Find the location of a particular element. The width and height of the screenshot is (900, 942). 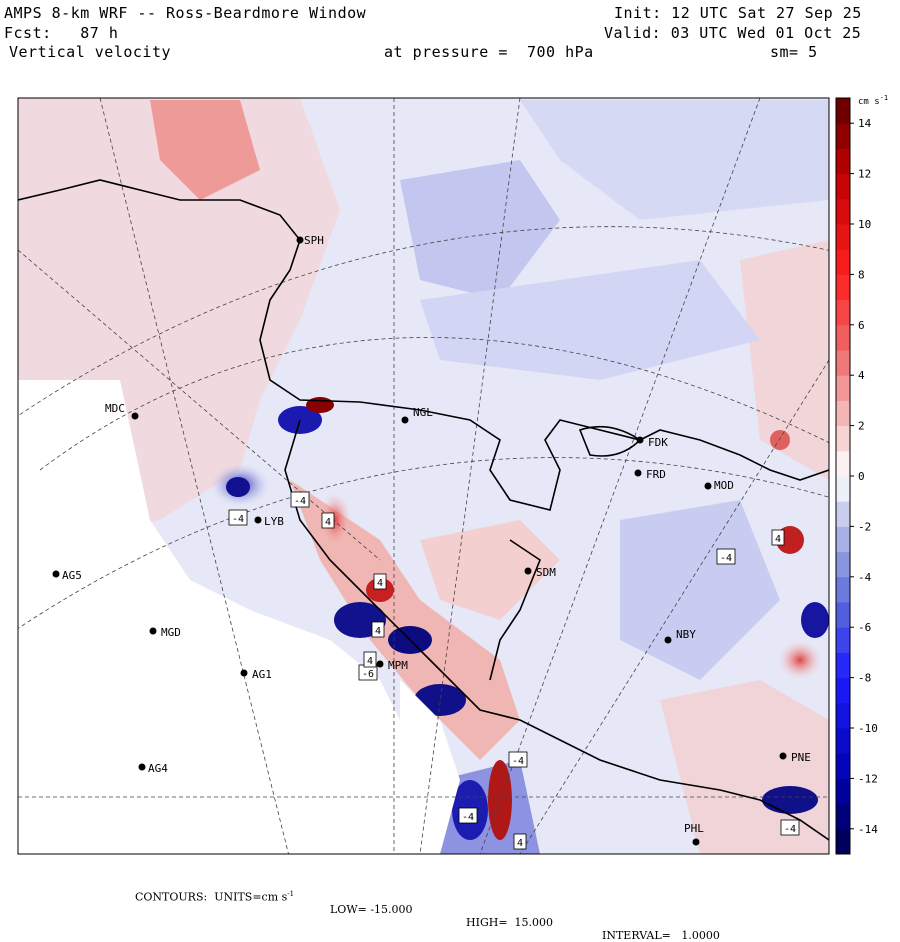

colorbar-tick-label: 4 is located at coordinates (861, 375).